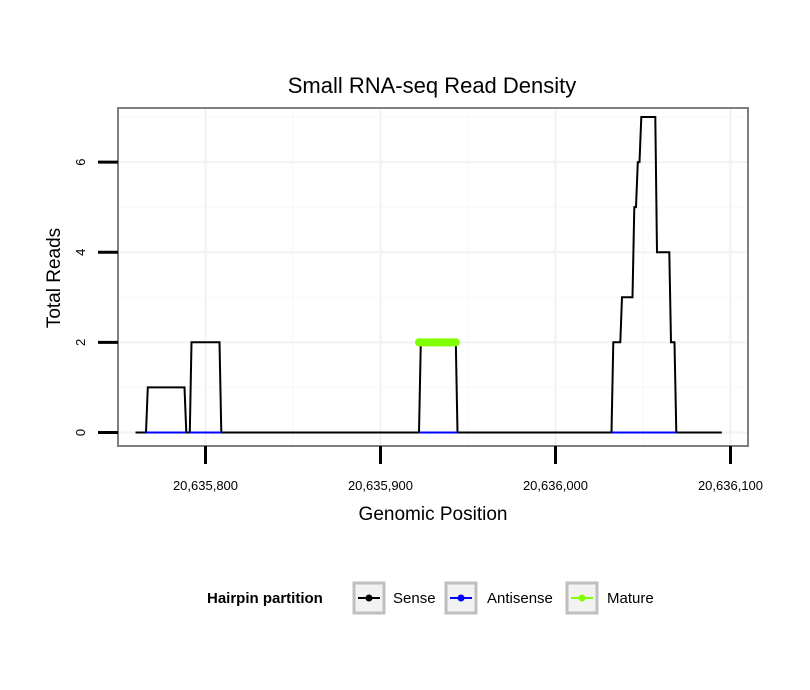 This screenshot has height=690, width=810. What do you see at coordinates (520, 598) in the screenshot?
I see `legend-label: Antisense` at bounding box center [520, 598].